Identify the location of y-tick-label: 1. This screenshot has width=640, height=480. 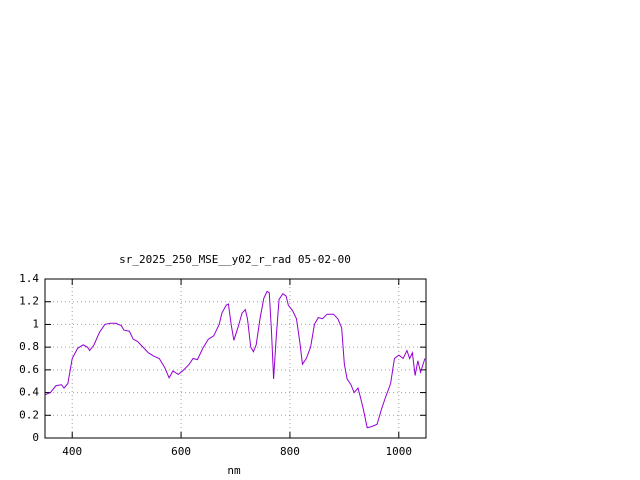
(35, 323).